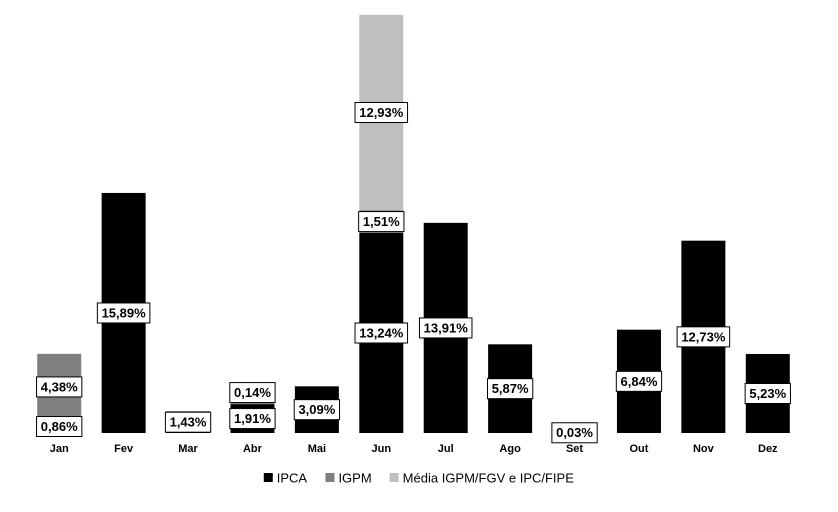 This screenshot has width=838, height=512. I want to click on data-label: 1,51%, so click(381, 221).